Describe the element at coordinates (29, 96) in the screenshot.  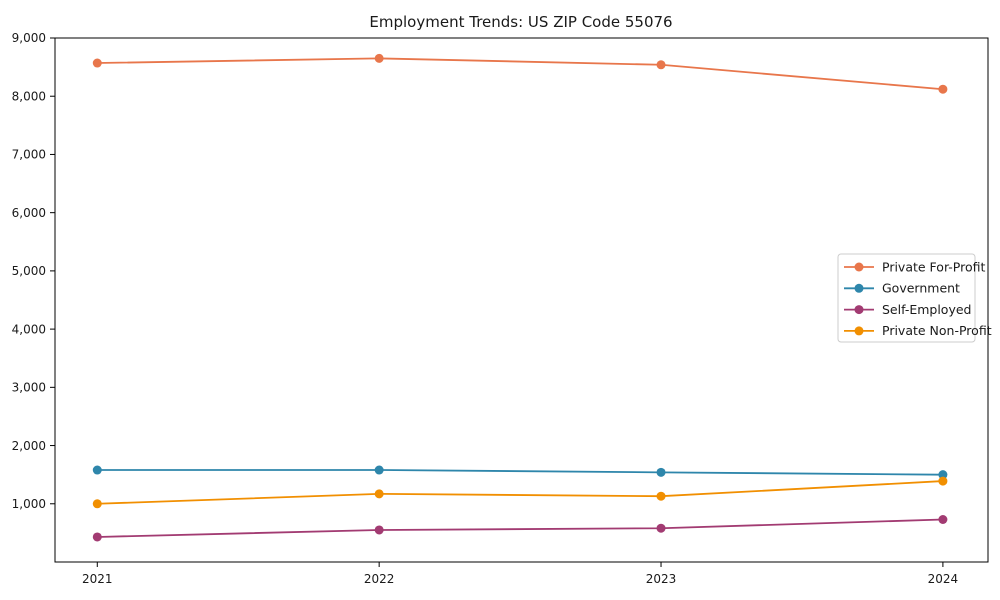
I see `y-tick-label: 8,000` at that location.